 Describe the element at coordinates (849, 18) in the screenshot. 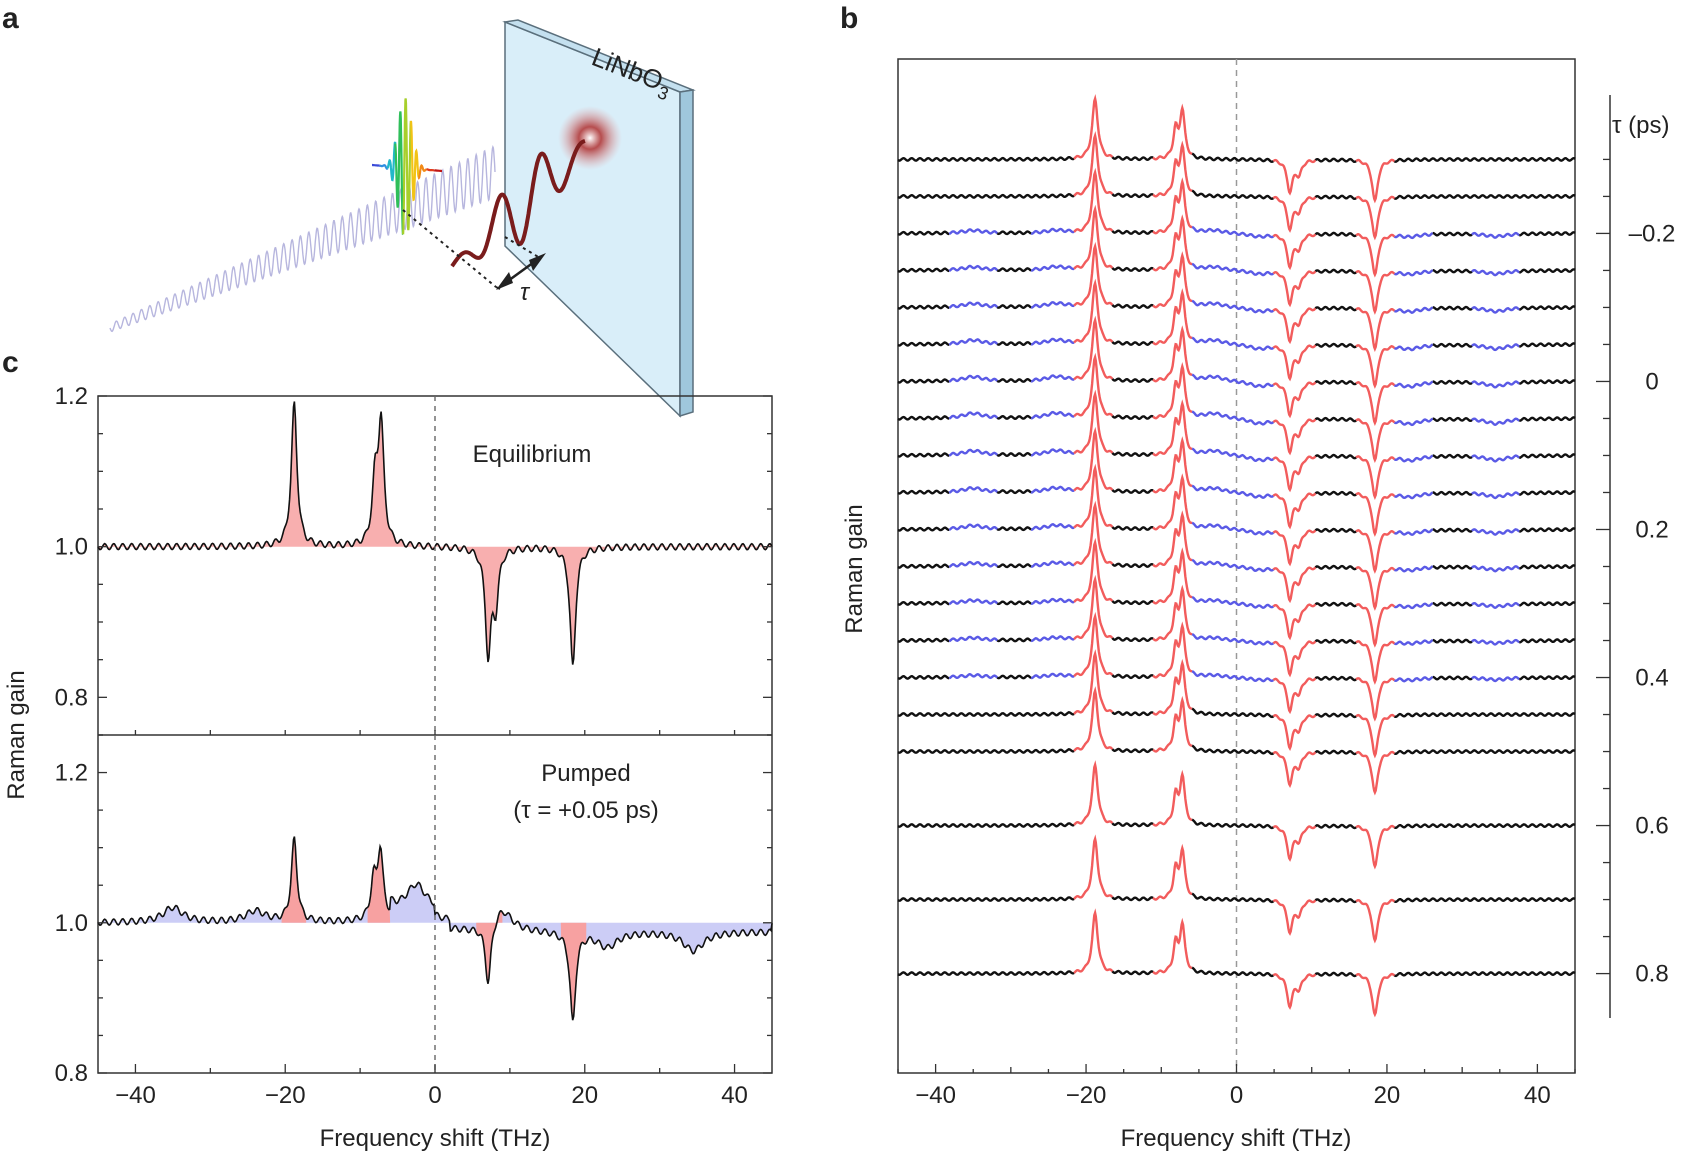

I see `panel-label-b: b` at that location.